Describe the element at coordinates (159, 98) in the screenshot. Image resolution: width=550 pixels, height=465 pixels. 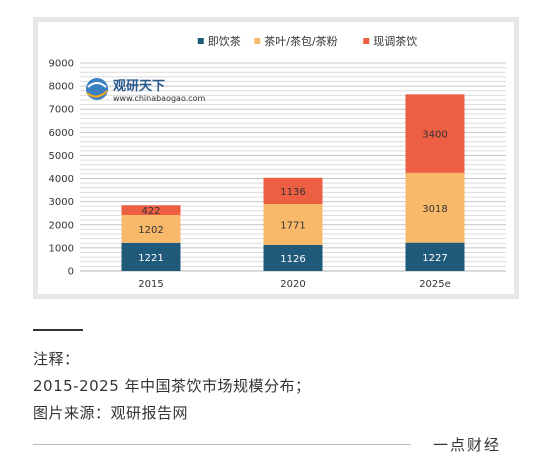
I see `watermark-url: www.chinabaogao.com` at that location.